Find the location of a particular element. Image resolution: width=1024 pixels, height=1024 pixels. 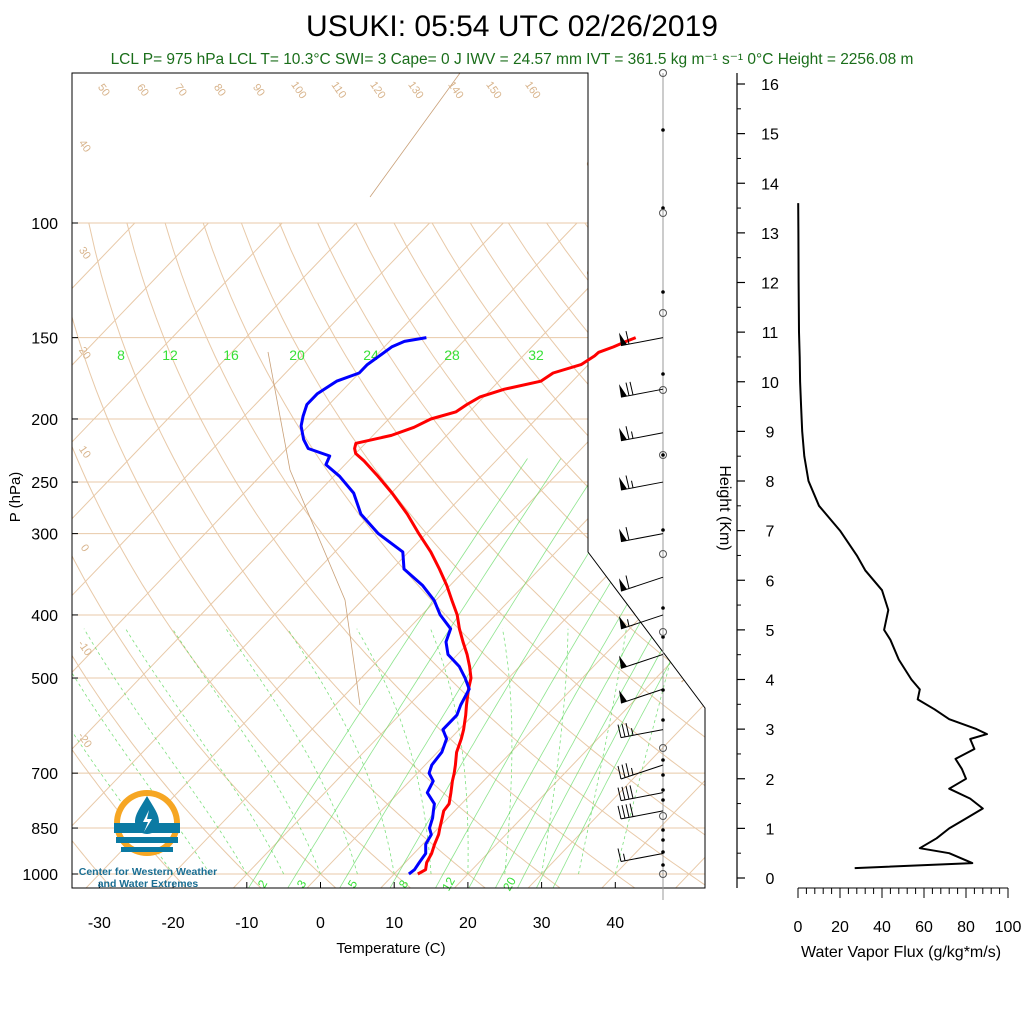

y-tick-label: 100 is located at coordinates (44, 224).